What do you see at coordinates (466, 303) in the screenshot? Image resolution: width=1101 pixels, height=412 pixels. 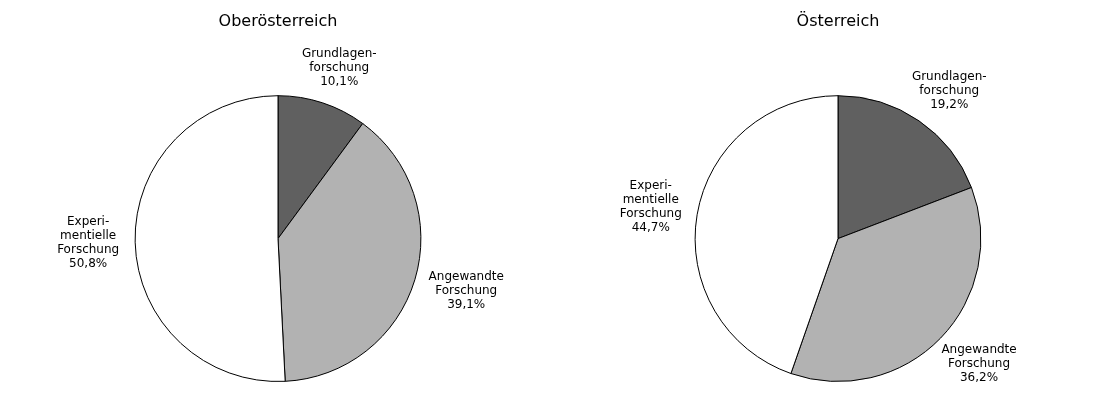 I see `data-label: 39,1%` at bounding box center [466, 303].